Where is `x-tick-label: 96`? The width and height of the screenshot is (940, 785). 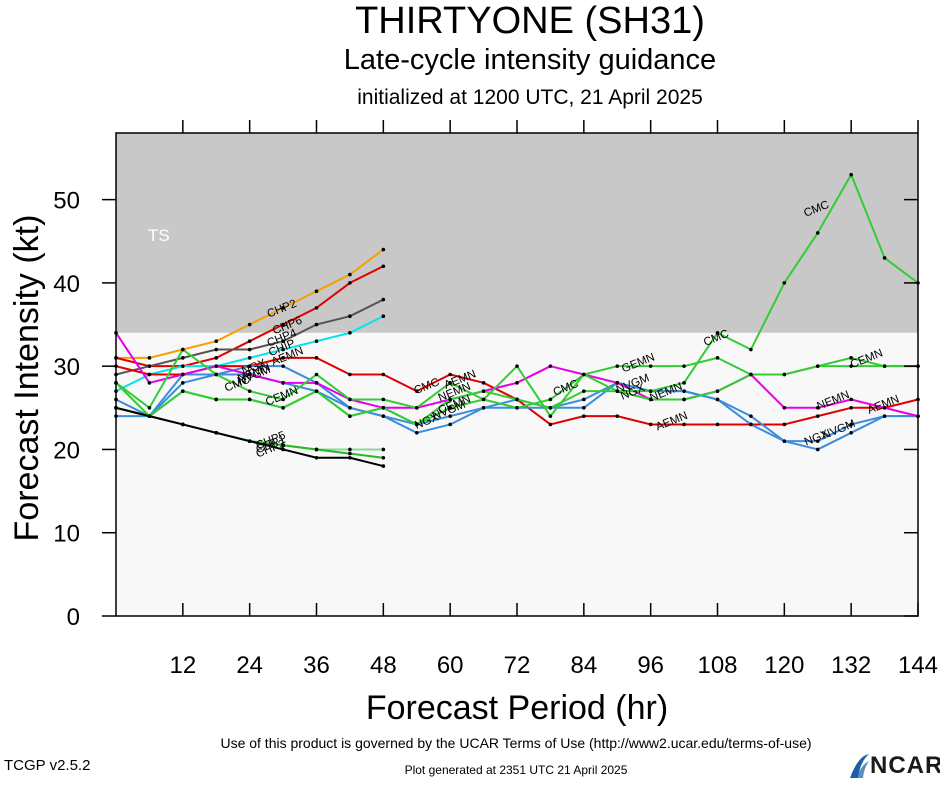
x-tick-label: 96 is located at coordinates (650, 665).